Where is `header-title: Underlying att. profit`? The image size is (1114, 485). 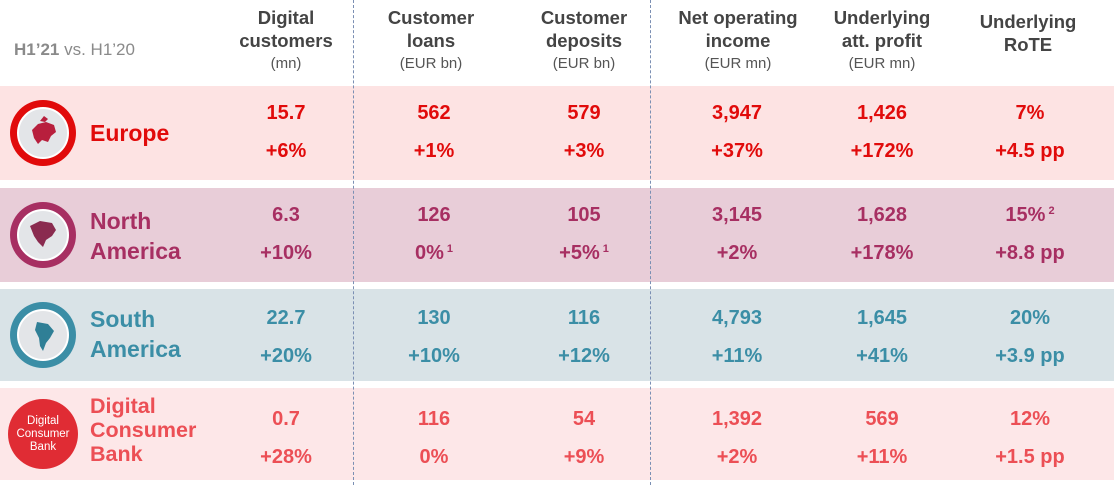 header-title: Underlying att. profit is located at coordinates (882, 29).